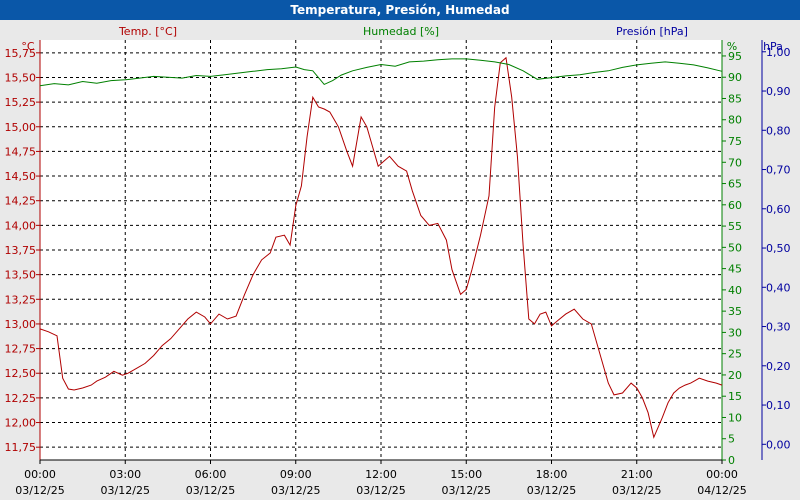 The height and width of the screenshot is (500, 800). Describe the element at coordinates (400, 10) in the screenshot. I see `chart-title: Temperatura, Presión, Humedad` at that location.